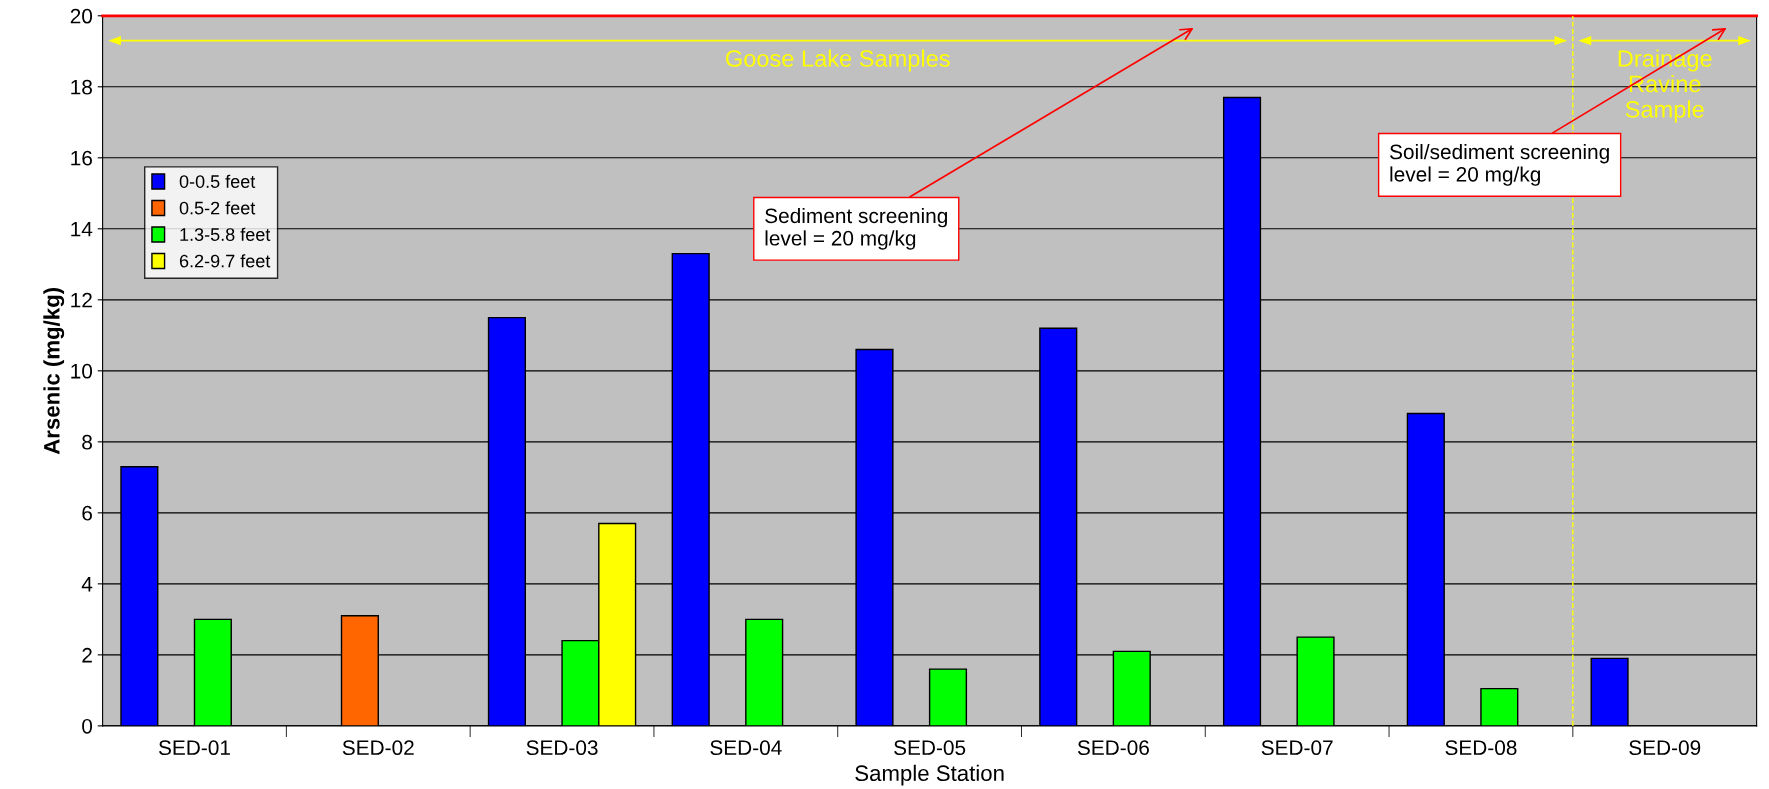  Describe the element at coordinates (225, 261) in the screenshot. I see `legend-label: 6.2-9.7 feet` at that location.